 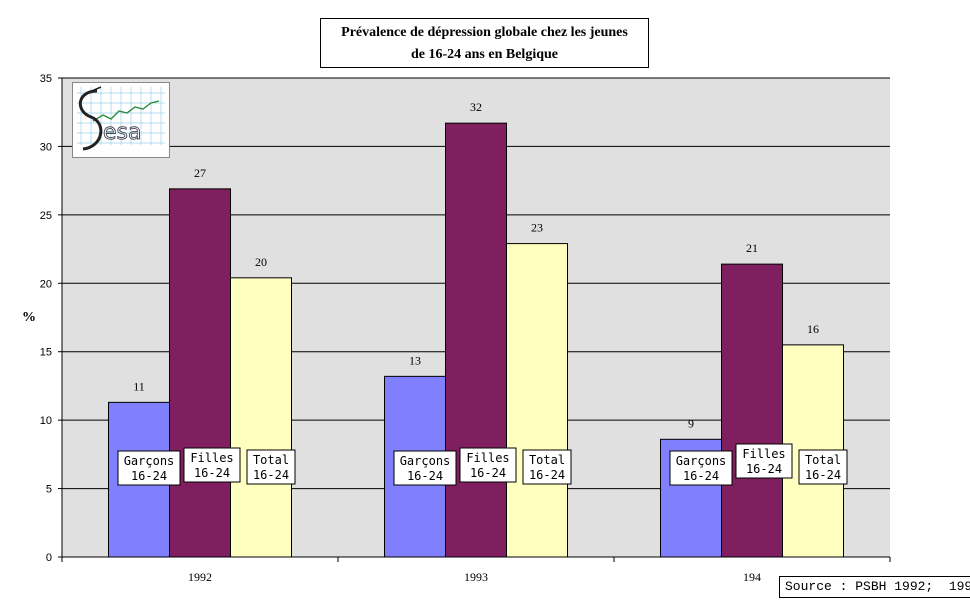 I want to click on chart-title-line-2: de 16-24 ans en Belgique, so click(x=484, y=54).